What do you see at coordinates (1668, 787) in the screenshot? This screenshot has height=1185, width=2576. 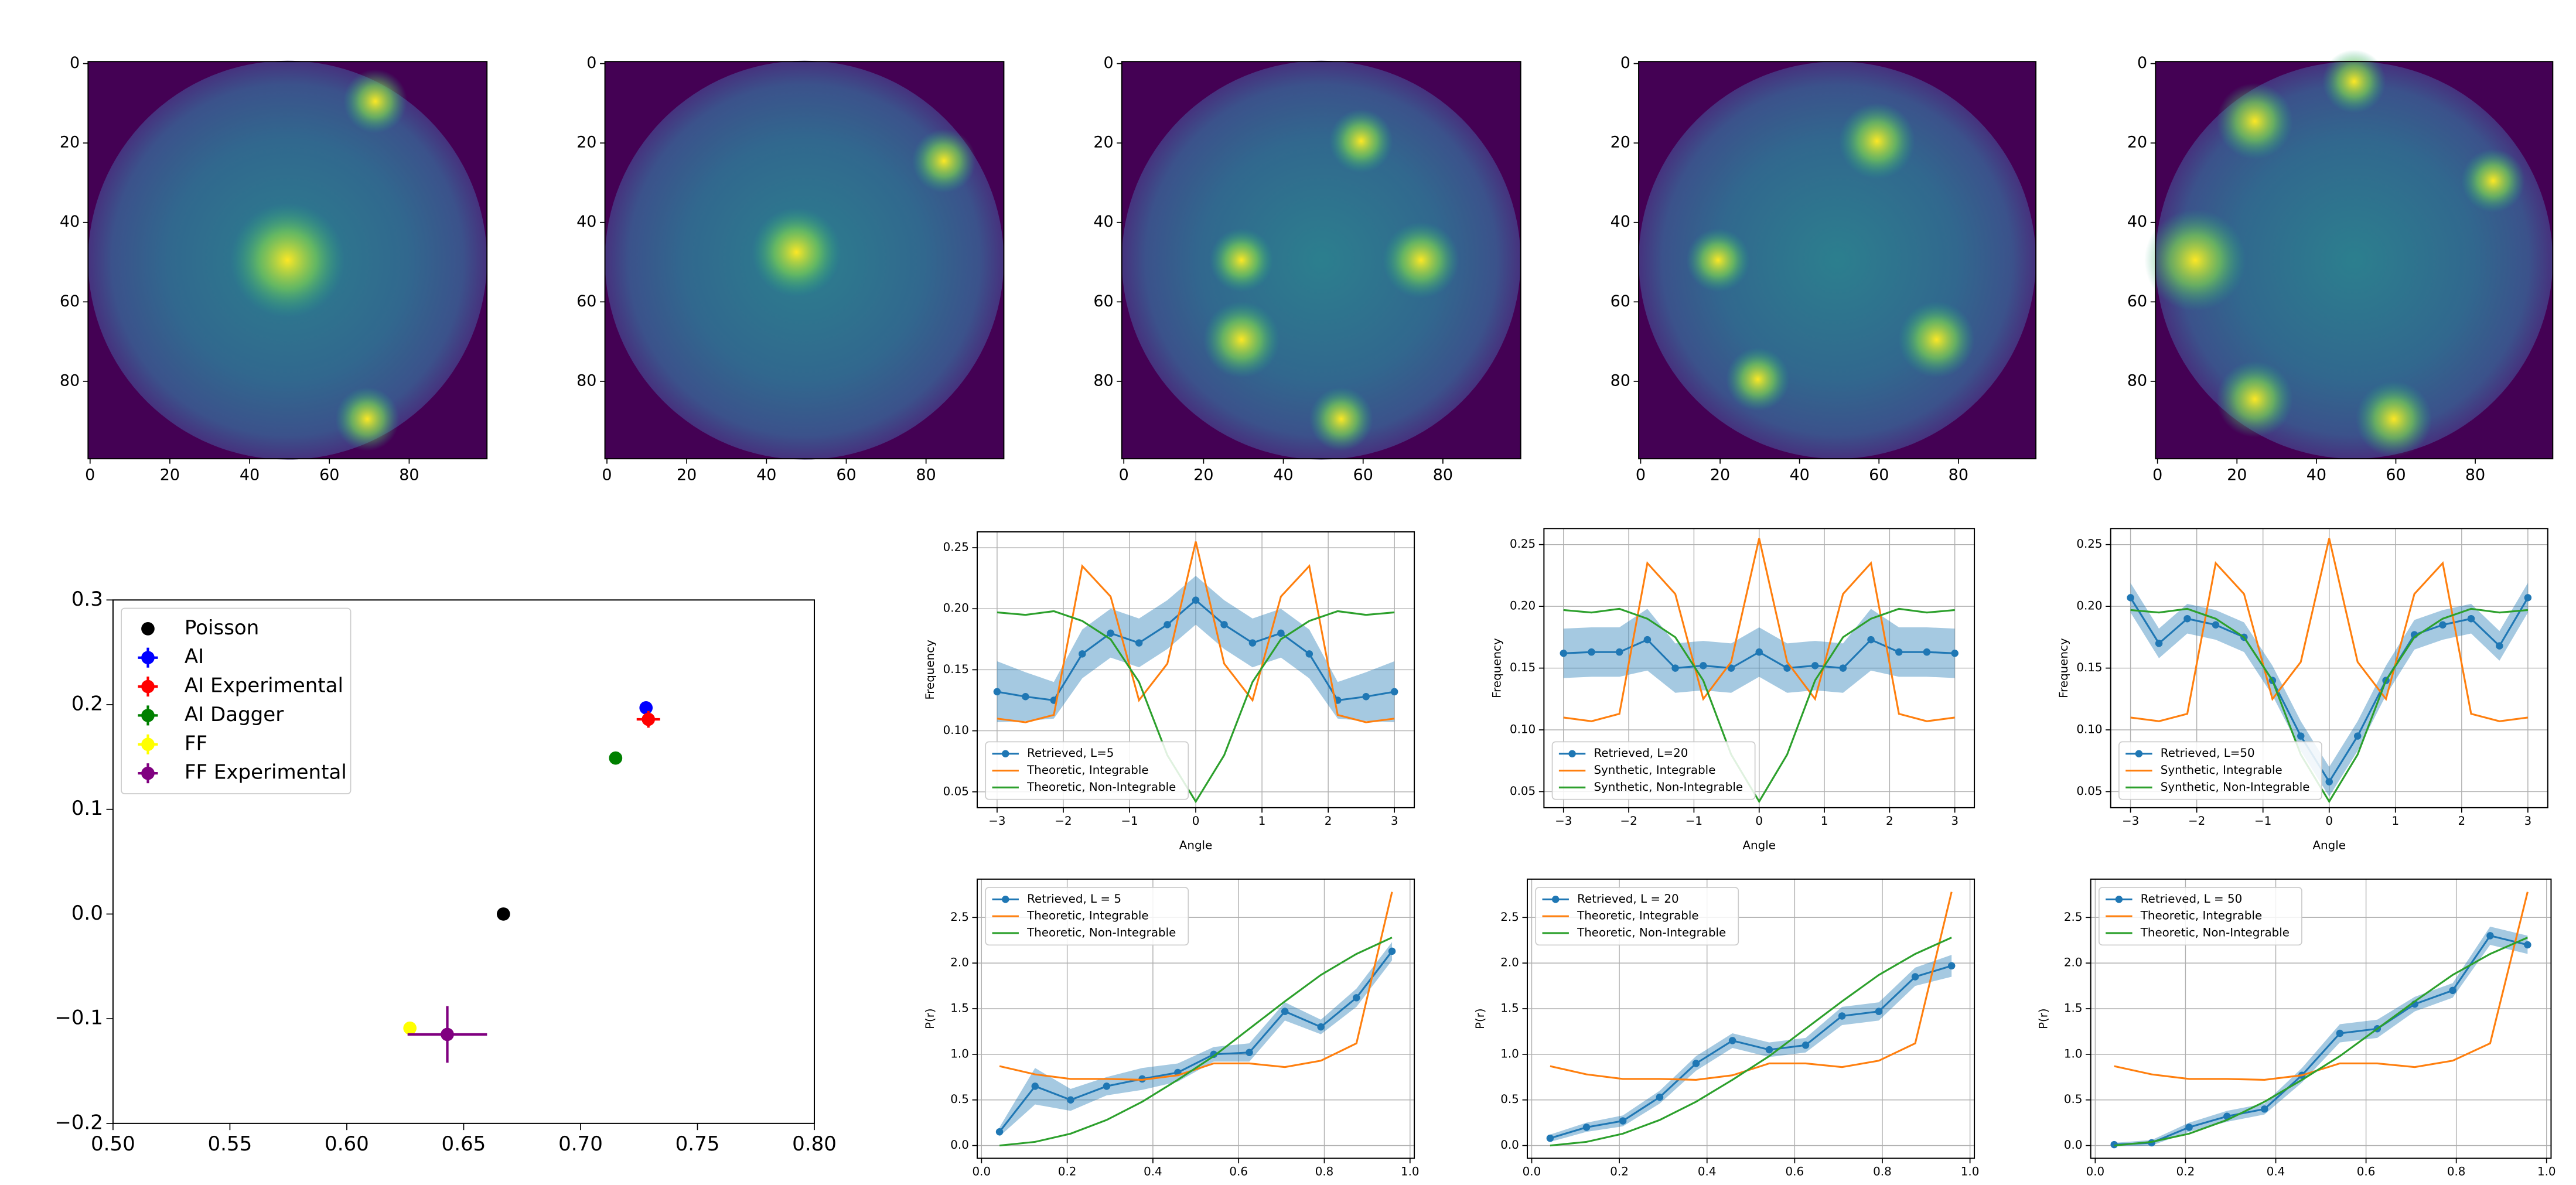 I see `legend-label: Synthetic, Non-Integrable` at bounding box center [1668, 787].